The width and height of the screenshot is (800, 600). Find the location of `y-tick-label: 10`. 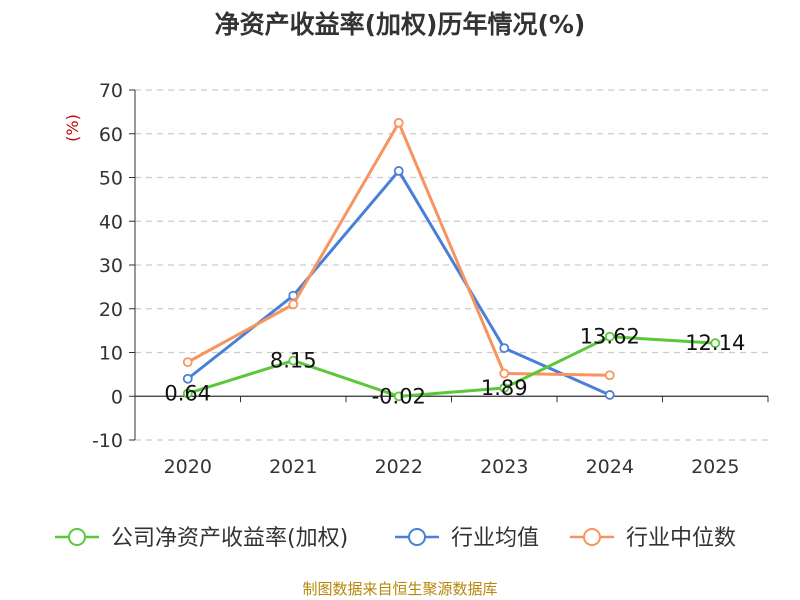

y-tick-label: 10 is located at coordinates (111, 354).